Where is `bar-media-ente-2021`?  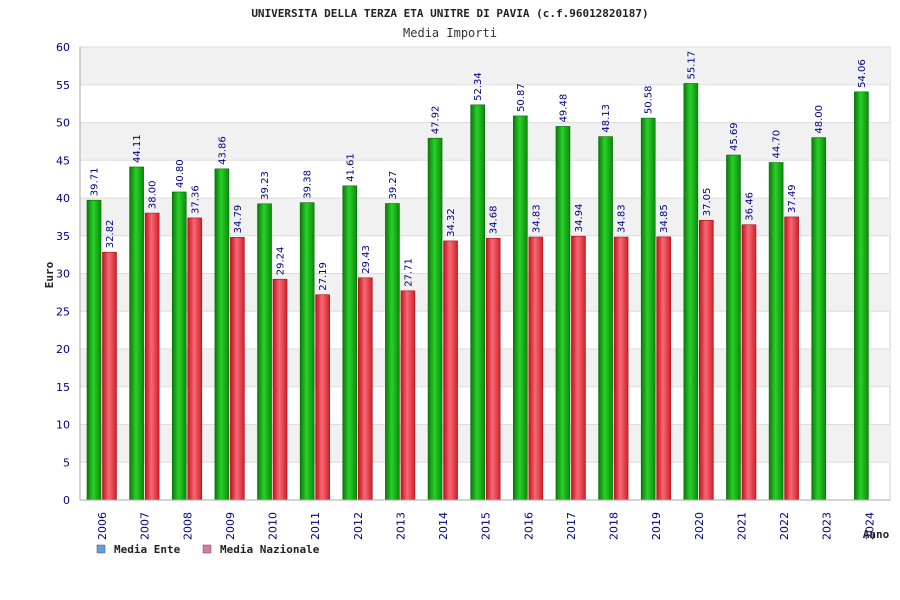 bar-media-ente-2021 is located at coordinates (733, 327).